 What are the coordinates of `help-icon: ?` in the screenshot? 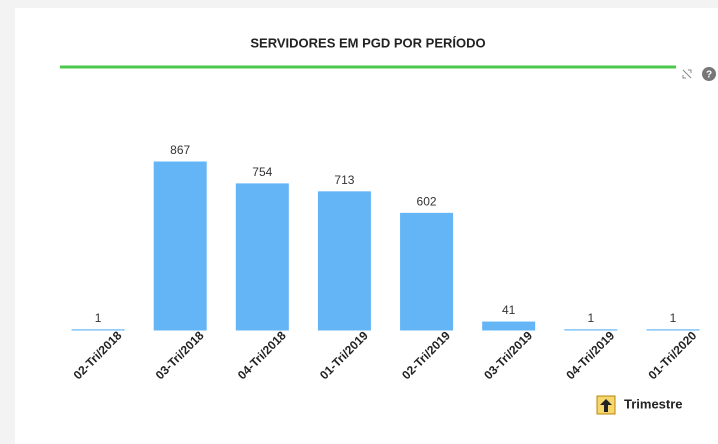 It's located at (709, 74).